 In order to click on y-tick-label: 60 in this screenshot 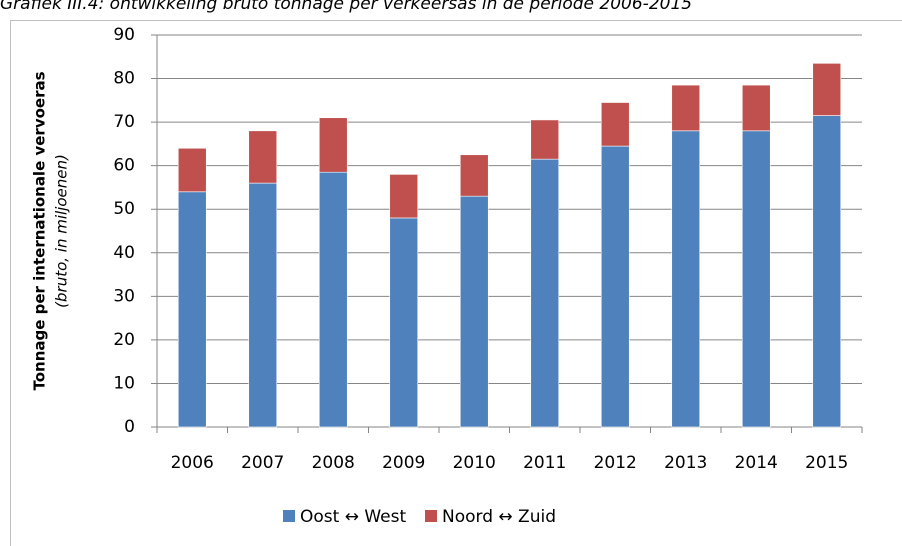, I will do `click(124, 166)`.